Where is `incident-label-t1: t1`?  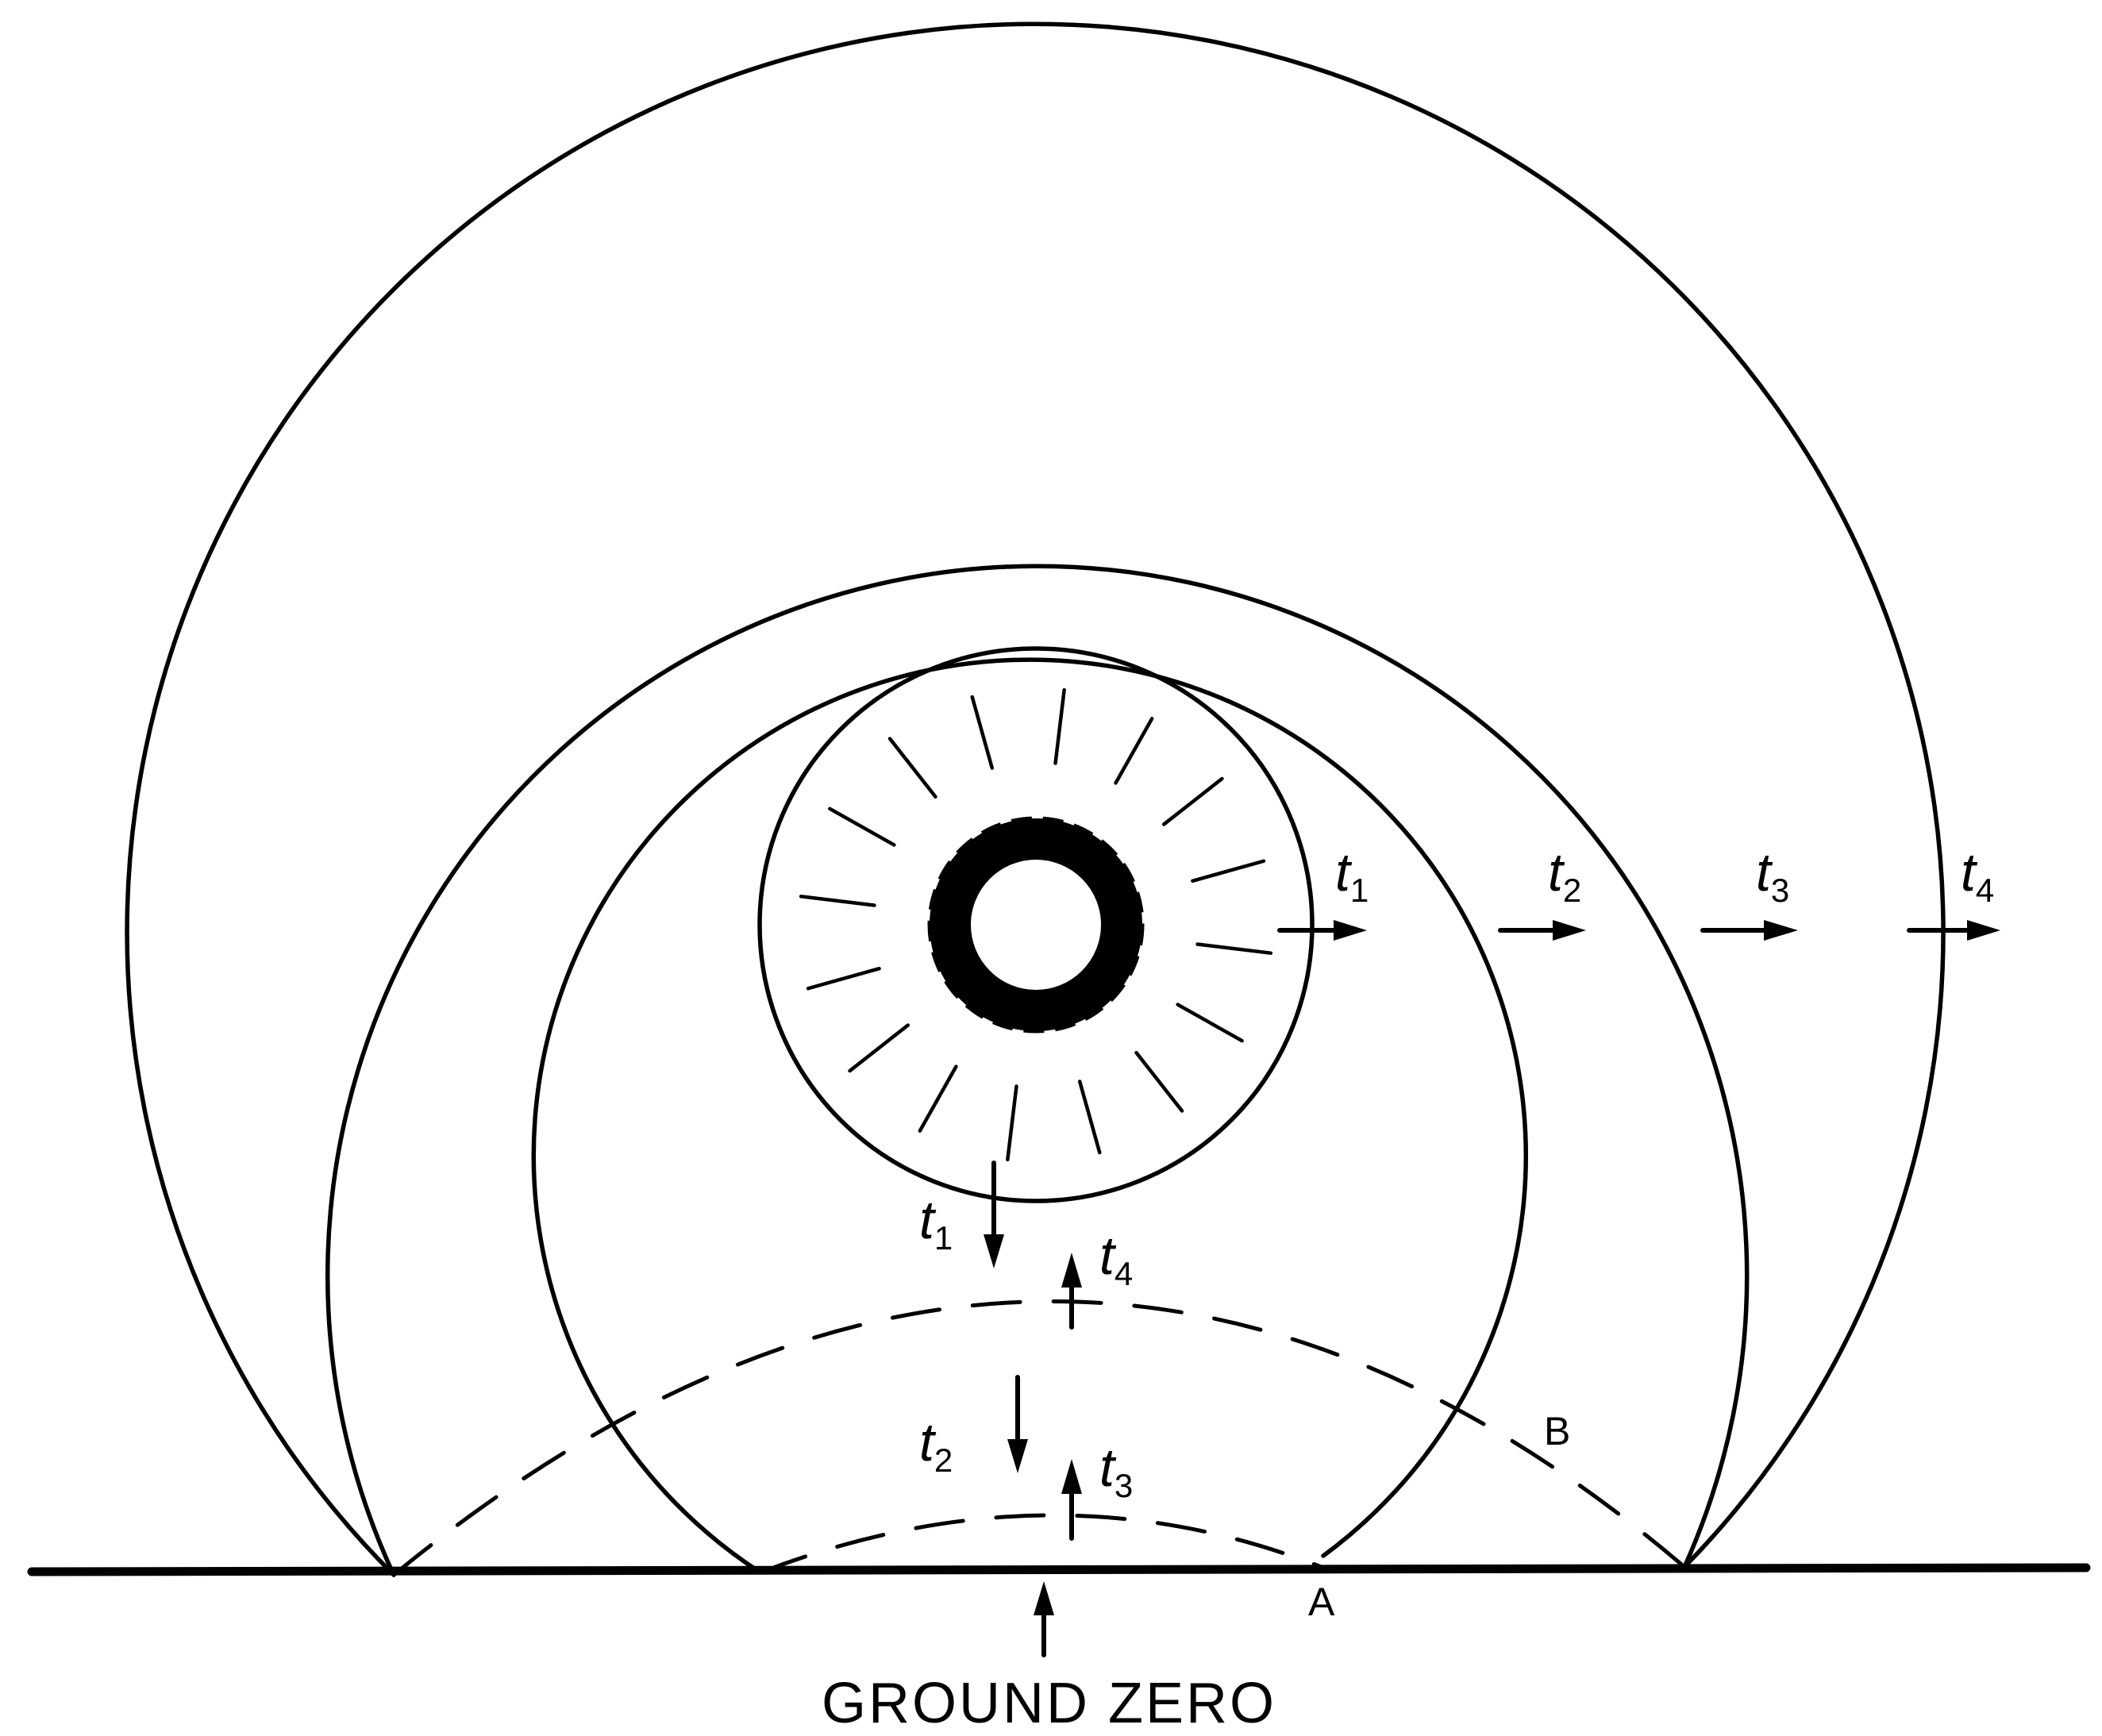 incident-label-t1: t1 is located at coordinates (936, 1223).